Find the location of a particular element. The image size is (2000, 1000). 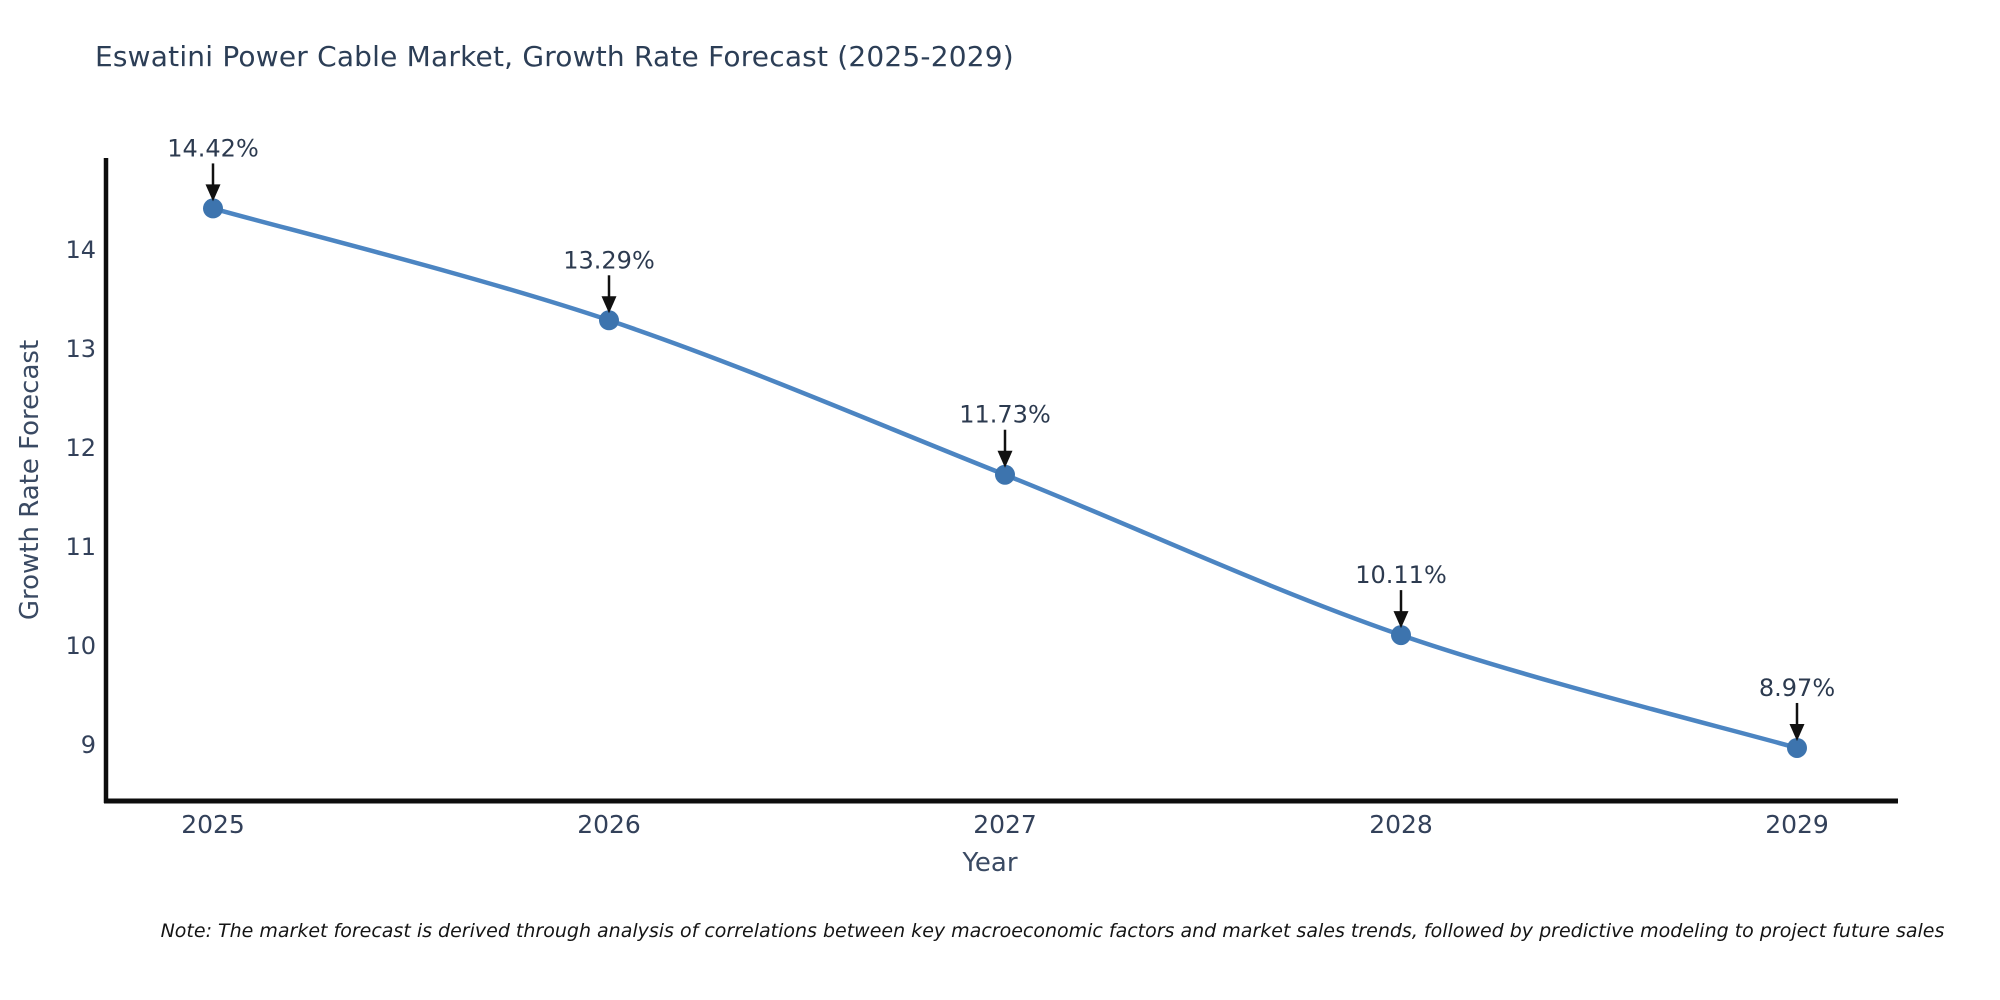

data-point-2025 is located at coordinates (213, 208).